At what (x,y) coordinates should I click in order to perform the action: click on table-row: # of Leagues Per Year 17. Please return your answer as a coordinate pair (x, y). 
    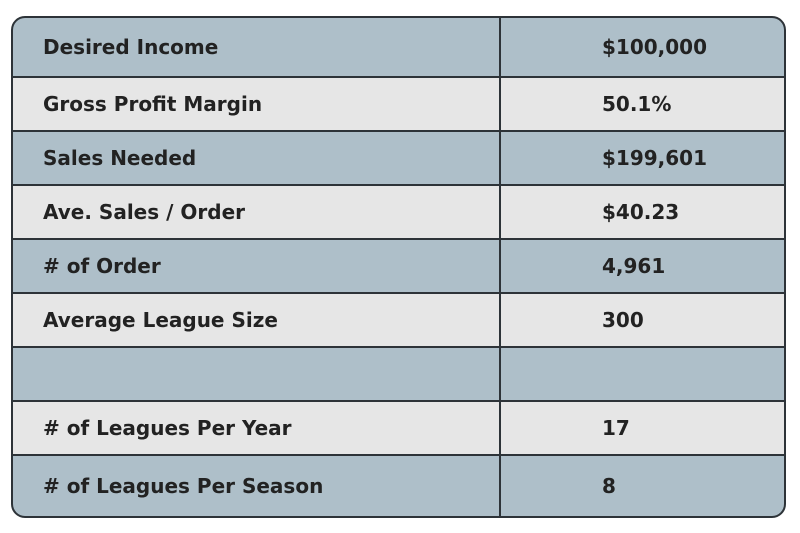
    Looking at the image, I should click on (398, 429).